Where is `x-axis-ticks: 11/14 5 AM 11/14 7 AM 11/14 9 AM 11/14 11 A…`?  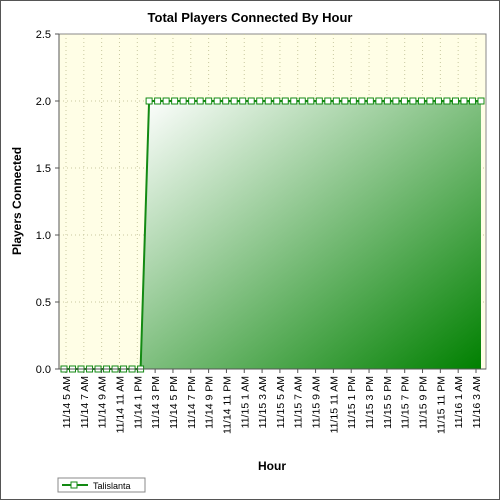
x-axis-ticks: 11/14 5 AM 11/14 7 AM 11/14 9 AM 11/14 11 A… is located at coordinates (272, 401).